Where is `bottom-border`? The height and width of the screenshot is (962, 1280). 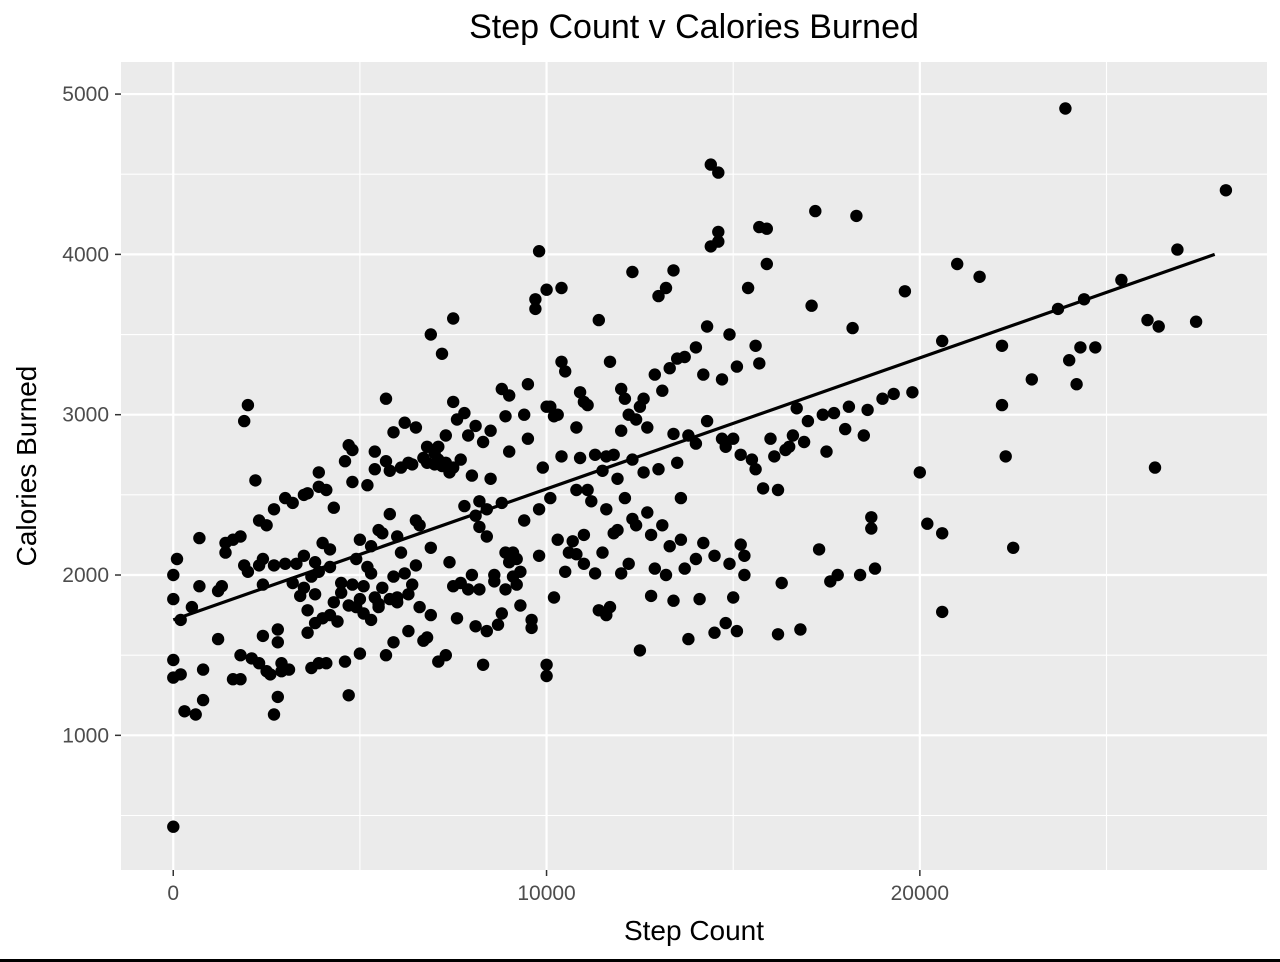 bottom-border is located at coordinates (640, 960).